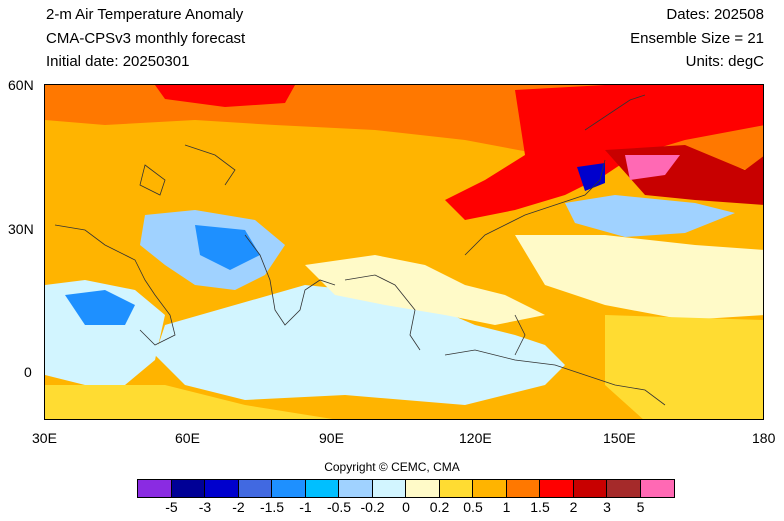 This screenshot has height=521, width=784. I want to click on colorbar-label: -2, so click(238, 507).